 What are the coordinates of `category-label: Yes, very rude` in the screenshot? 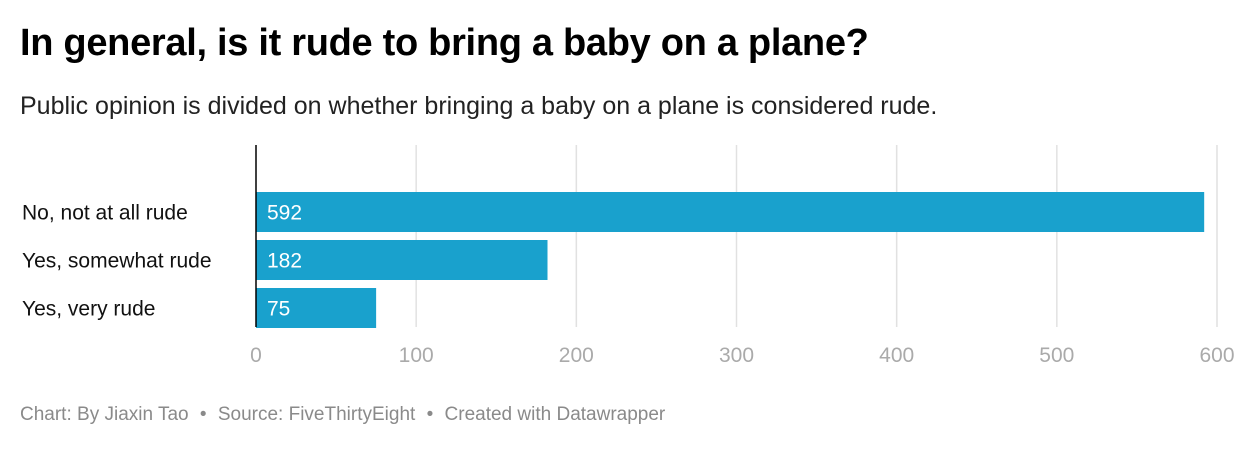 It's located at (88, 309).